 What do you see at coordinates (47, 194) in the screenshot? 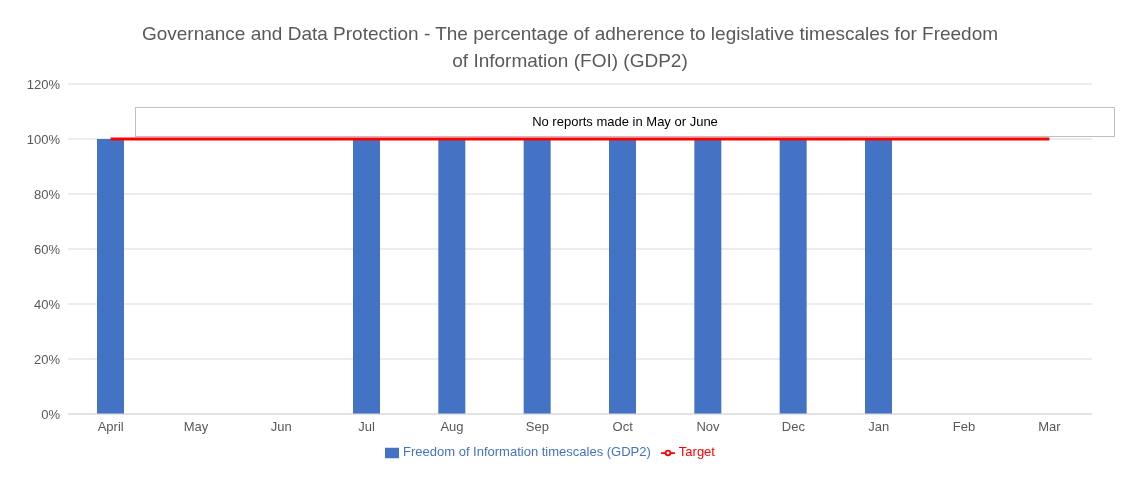
I see `y-tick-label: 80%` at bounding box center [47, 194].